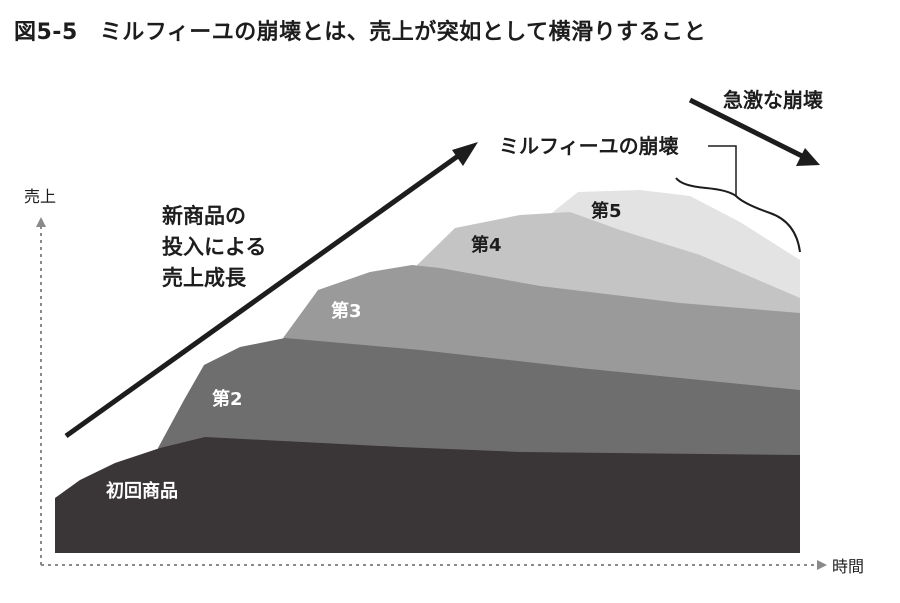  What do you see at coordinates (204, 278) in the screenshot?
I see `growth-text-line3: 売上成長` at bounding box center [204, 278].